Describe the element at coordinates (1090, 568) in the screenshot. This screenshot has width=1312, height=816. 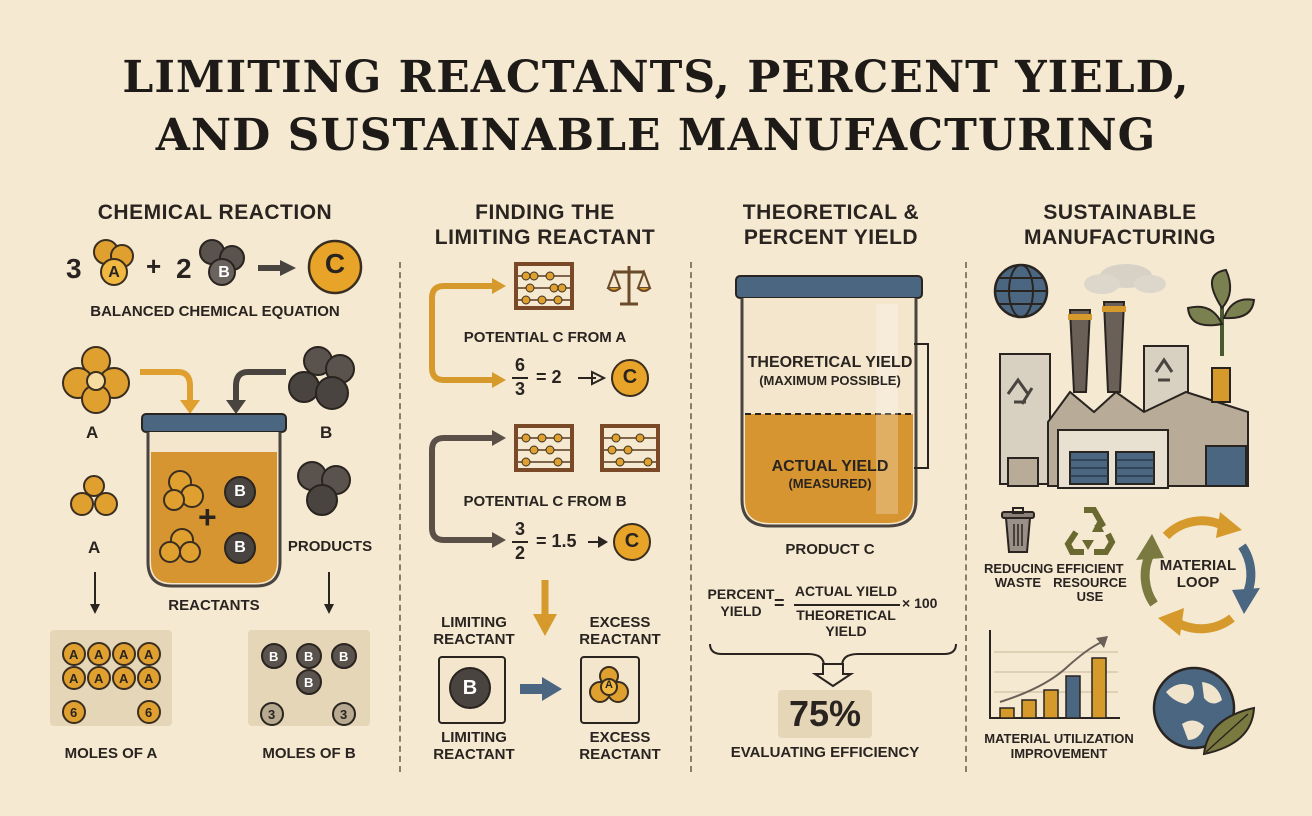
I see `efficient-line-1: EFFICIENT` at that location.